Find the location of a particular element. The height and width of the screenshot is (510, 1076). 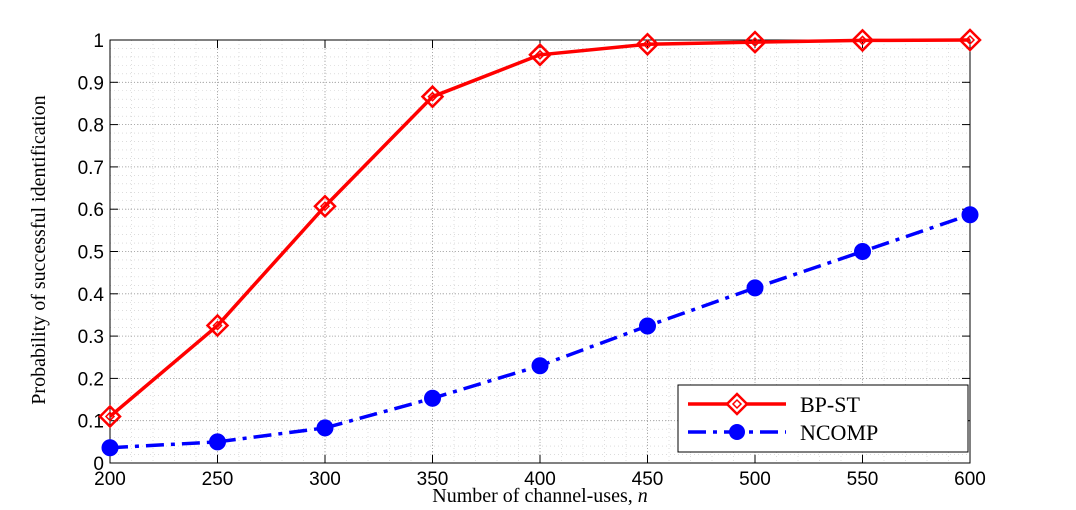

y-tick-label: 0.1 is located at coordinates (91, 422).